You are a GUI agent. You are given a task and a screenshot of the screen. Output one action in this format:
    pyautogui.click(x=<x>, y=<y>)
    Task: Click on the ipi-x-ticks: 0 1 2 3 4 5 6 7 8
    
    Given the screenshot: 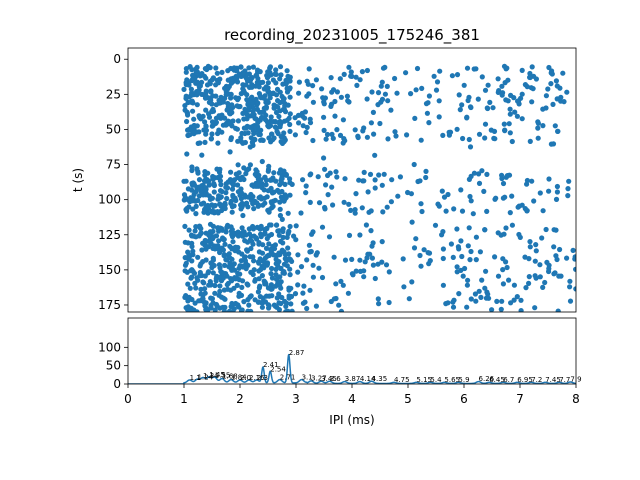 What is the action you would take?
    pyautogui.click(x=352, y=395)
    